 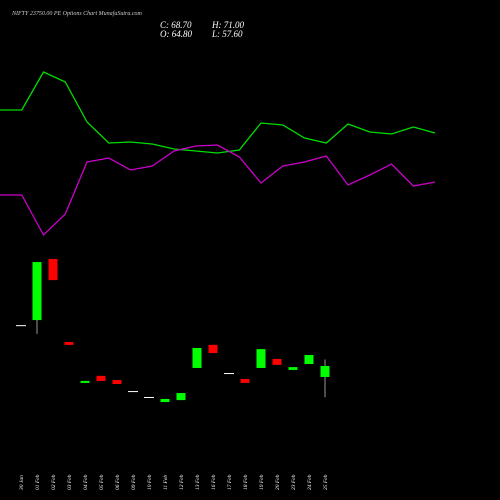 What do you see at coordinates (294, 482) in the screenshot?
I see `x-tick-label: 23 Feb` at bounding box center [294, 482].